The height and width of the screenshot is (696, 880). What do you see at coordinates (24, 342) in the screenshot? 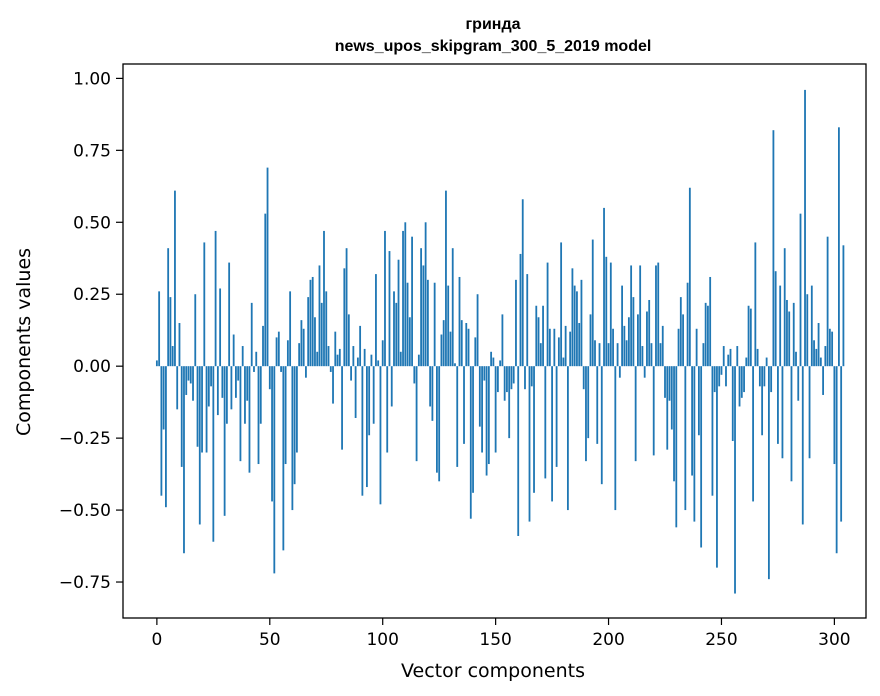
I see `y-axis-label: Components values` at bounding box center [24, 342].